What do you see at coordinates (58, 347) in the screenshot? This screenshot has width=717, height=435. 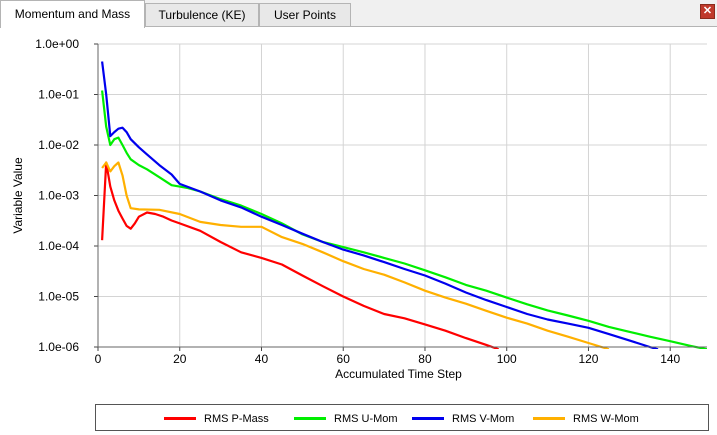 I see `y-tick-label: 1.0e-06` at bounding box center [58, 347].